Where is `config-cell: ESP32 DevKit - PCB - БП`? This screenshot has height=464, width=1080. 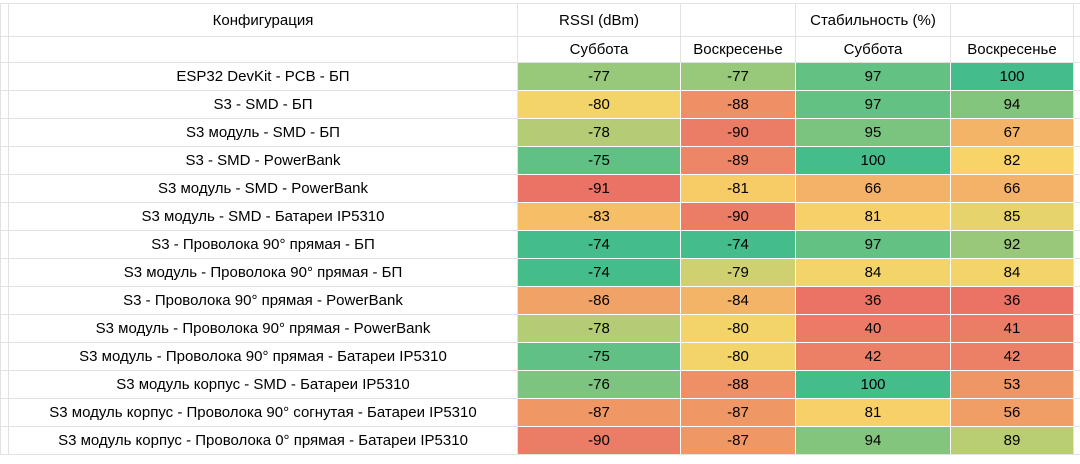 config-cell: ESP32 DevKit - PCB - БП is located at coordinates (263, 76).